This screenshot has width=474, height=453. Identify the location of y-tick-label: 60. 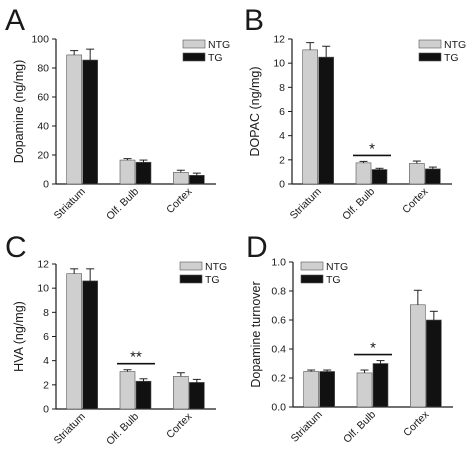
(43, 98).